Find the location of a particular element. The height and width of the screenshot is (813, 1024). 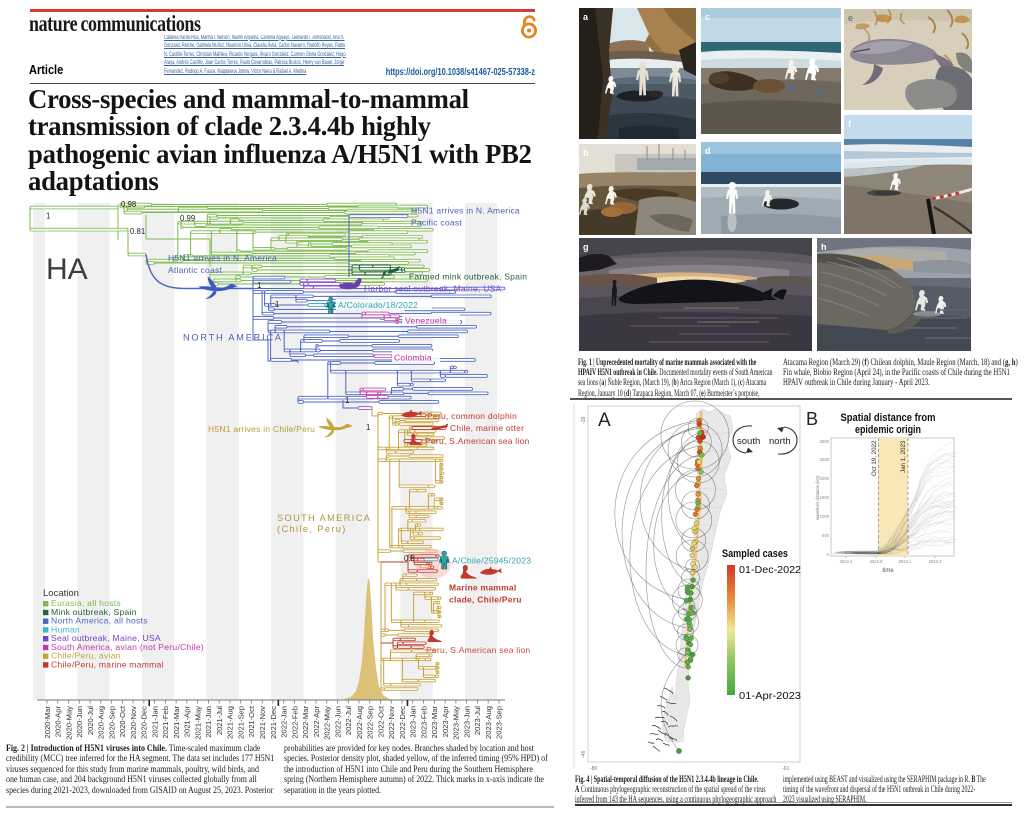

svg-text:Harbor seal outbreak, Maine, U: Harbor seal outbreak, Maine, USA is located at coordinates (433, 289).